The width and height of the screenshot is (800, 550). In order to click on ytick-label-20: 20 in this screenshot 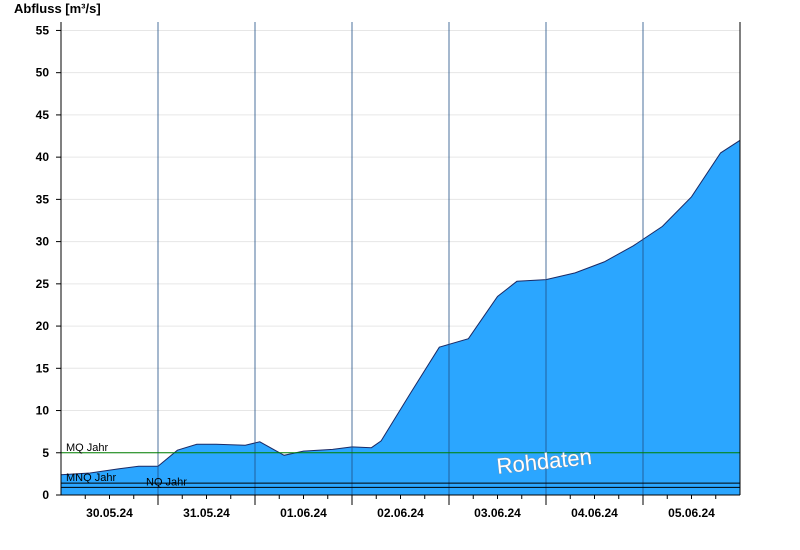, I will do `click(43, 326)`.